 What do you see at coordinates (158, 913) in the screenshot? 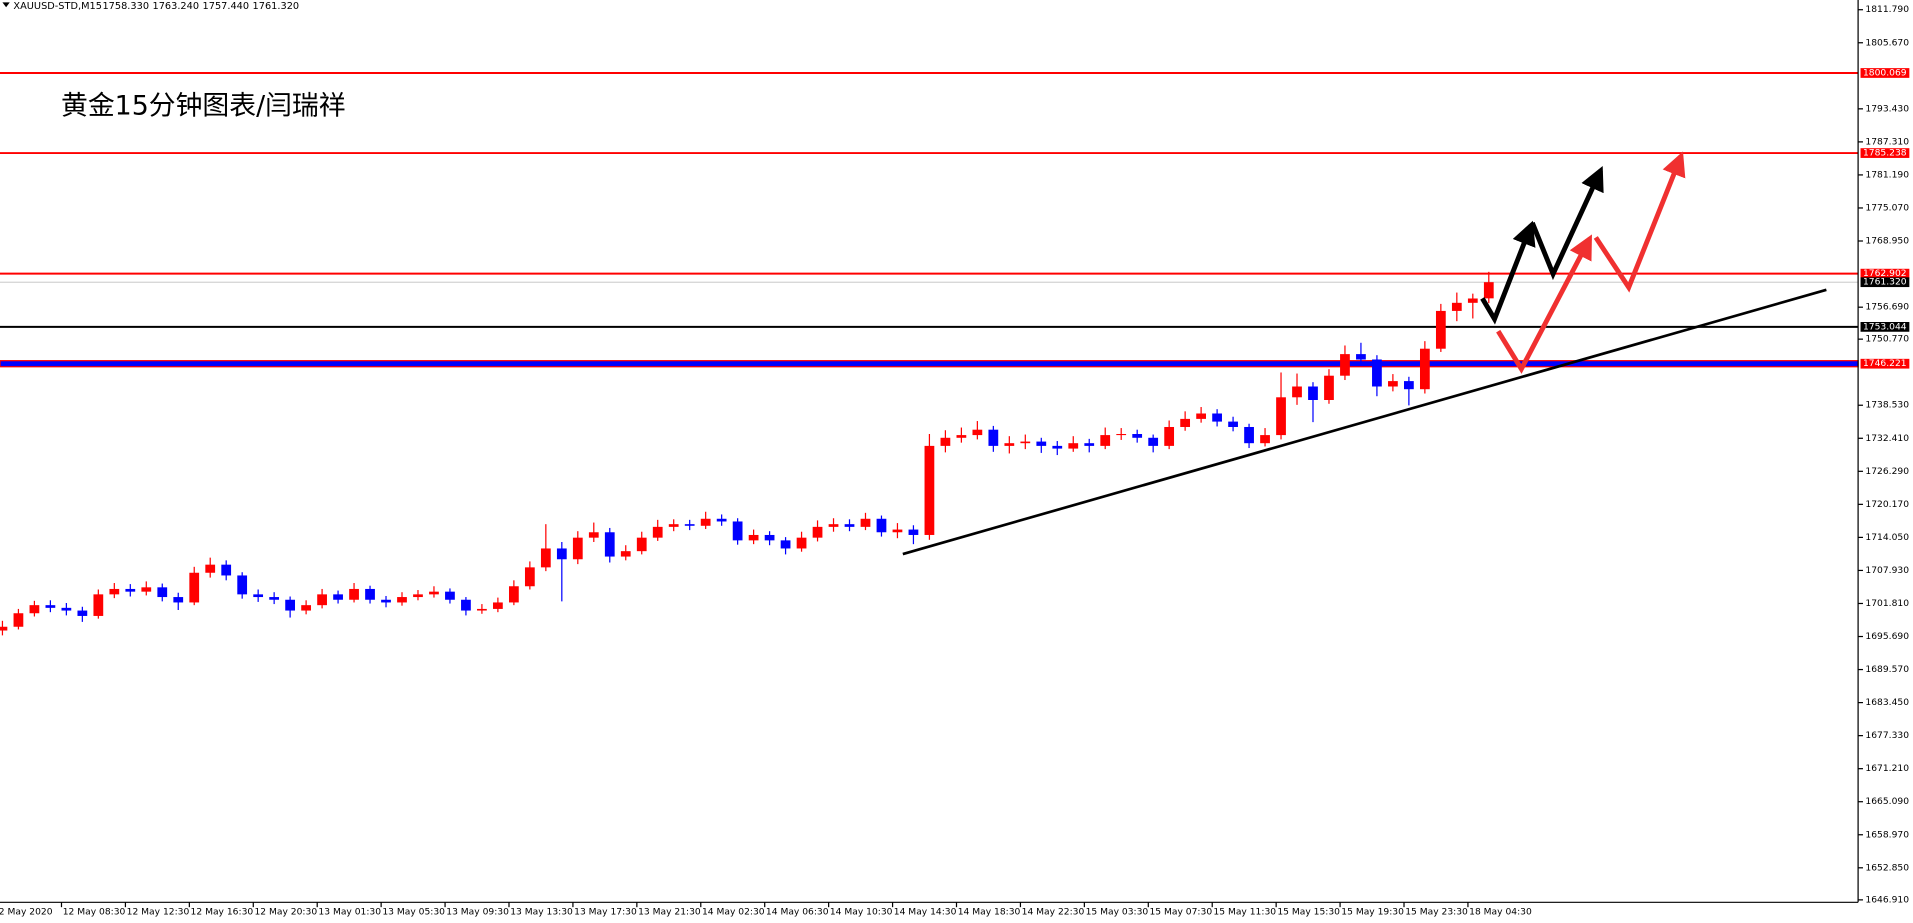
I see `x-tick-label: 12 May 12:30` at bounding box center [158, 913].